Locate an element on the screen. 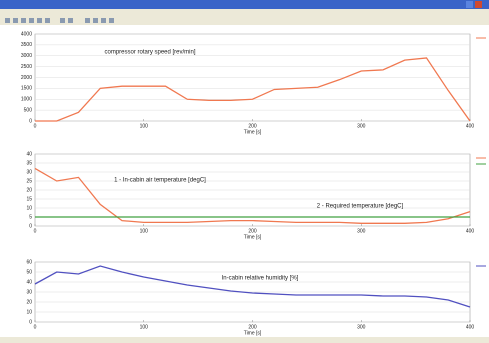  close-button is located at coordinates (478, 4).